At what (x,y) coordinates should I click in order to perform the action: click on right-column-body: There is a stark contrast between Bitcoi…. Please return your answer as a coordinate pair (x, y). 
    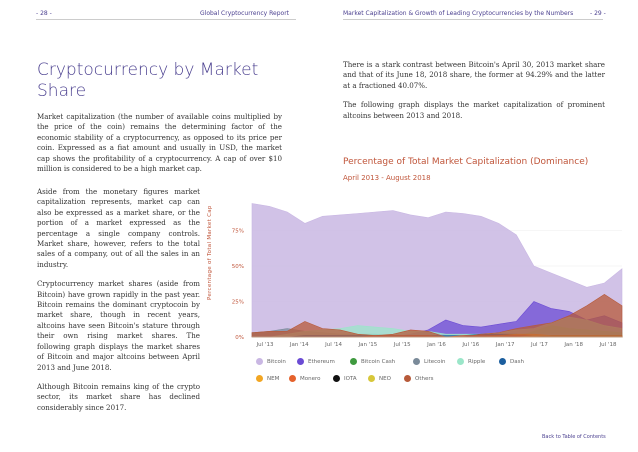
    Looking at the image, I should click on (474, 95).